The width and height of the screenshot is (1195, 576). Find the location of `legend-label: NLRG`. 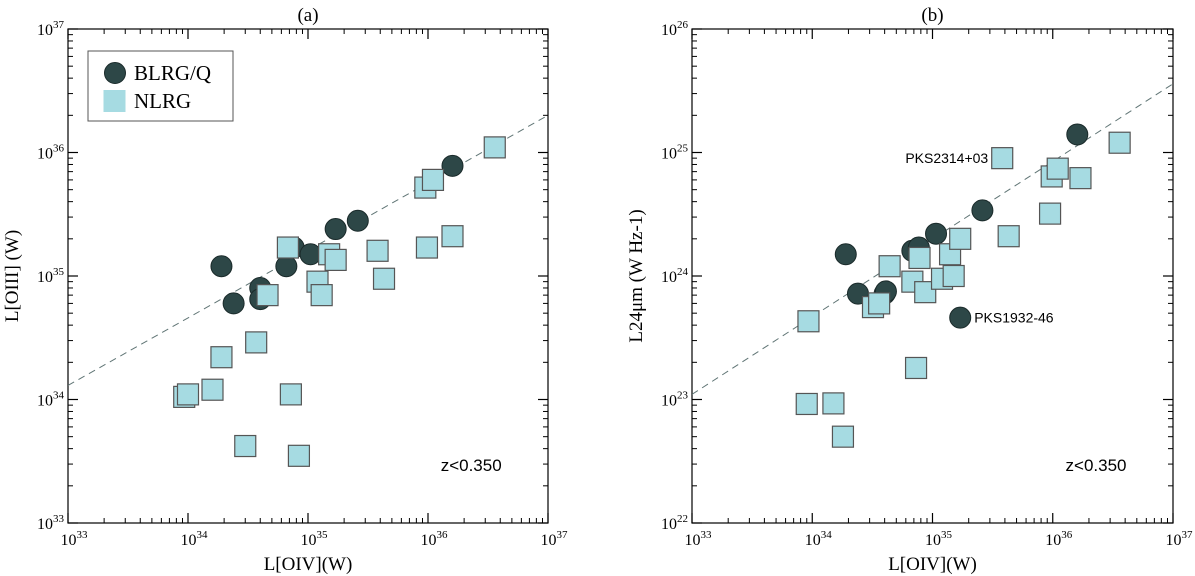

legend-label: NLRG is located at coordinates (162, 101).